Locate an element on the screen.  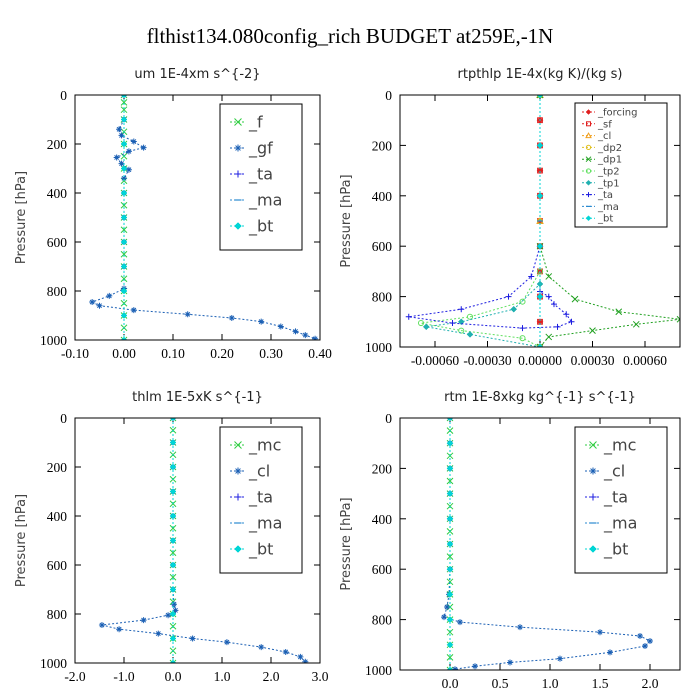
legend-label: _dp2 is located at coordinates (609, 148).